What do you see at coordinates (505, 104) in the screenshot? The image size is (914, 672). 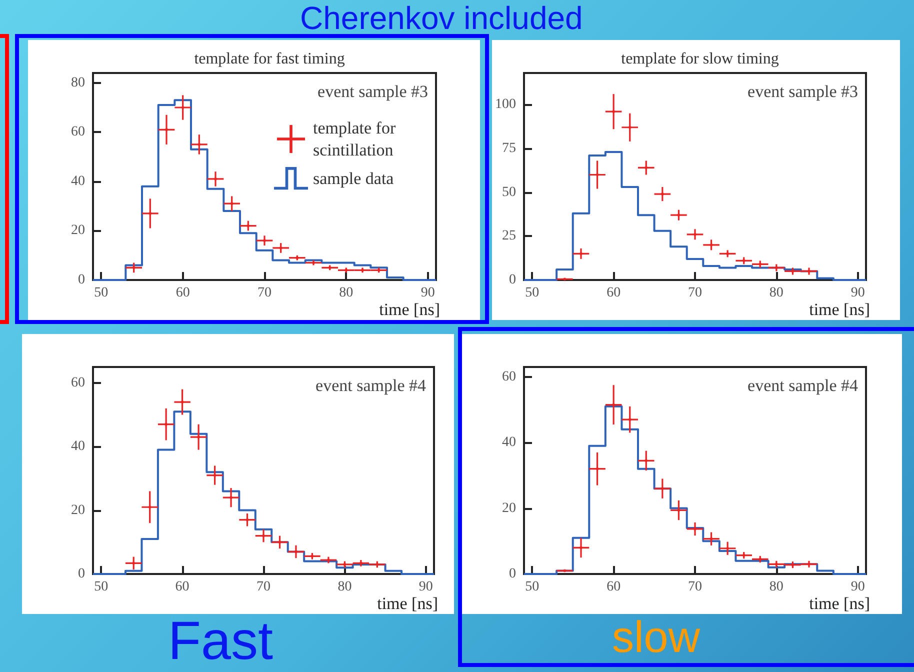 I see `y-tick-label: 100` at bounding box center [505, 104].